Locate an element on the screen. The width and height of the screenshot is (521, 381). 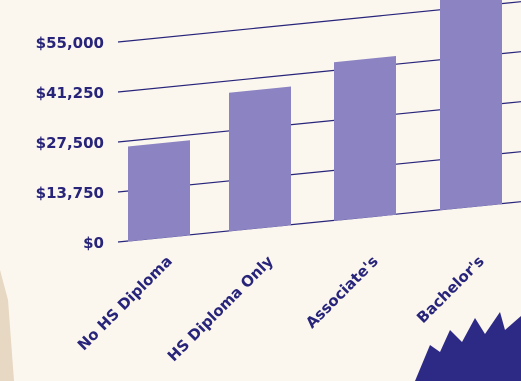
category-label-0: No HS Diploma is located at coordinates (125, 303).